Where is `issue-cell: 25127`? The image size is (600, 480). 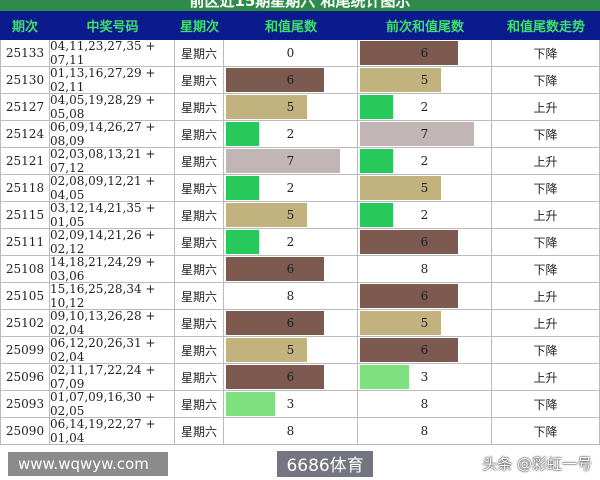
issue-cell: 25127 is located at coordinates (25, 107).